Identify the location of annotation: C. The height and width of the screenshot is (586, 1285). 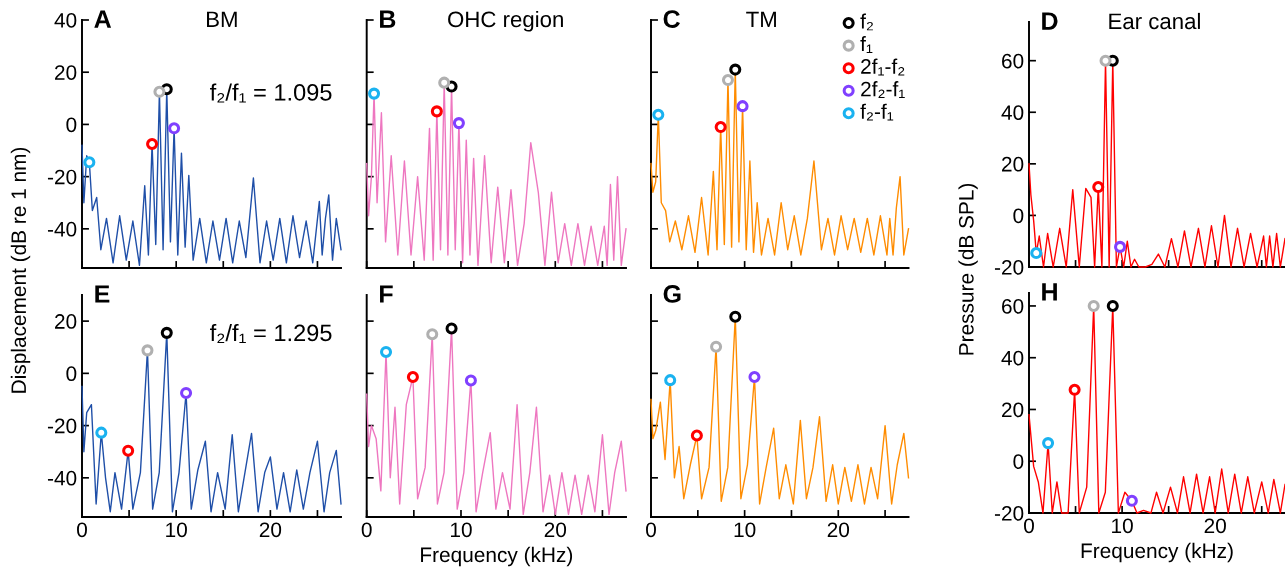
(671, 19).